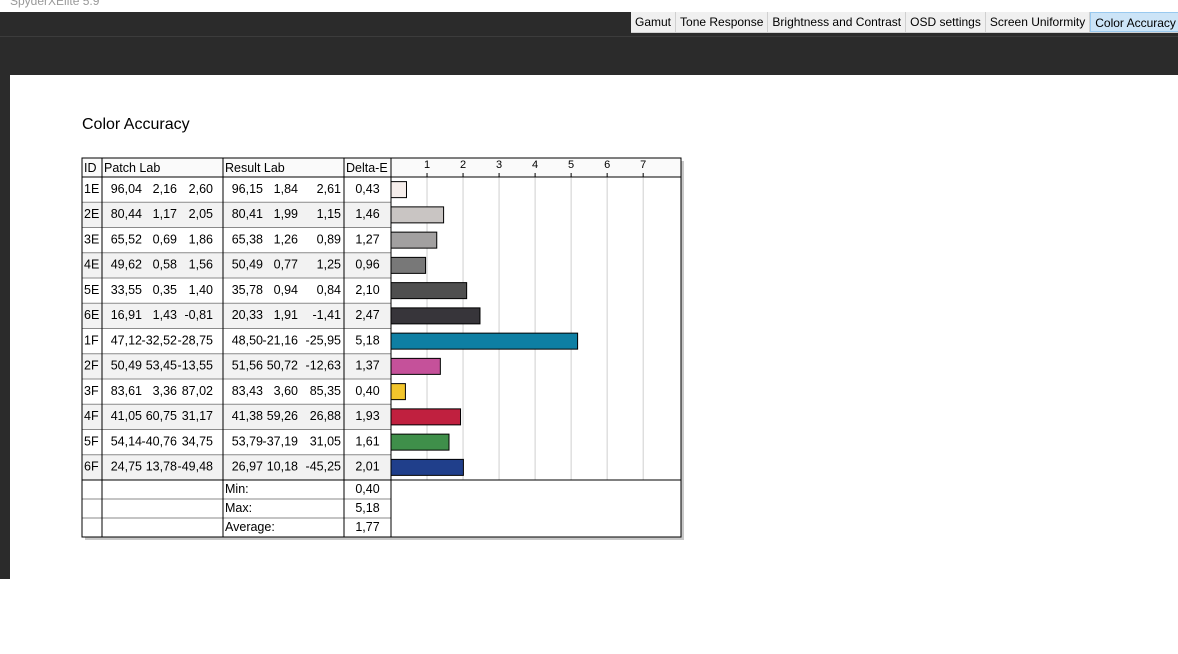 The width and height of the screenshot is (1178, 654). What do you see at coordinates (5, 327) in the screenshot?
I see `side-strip` at bounding box center [5, 327].